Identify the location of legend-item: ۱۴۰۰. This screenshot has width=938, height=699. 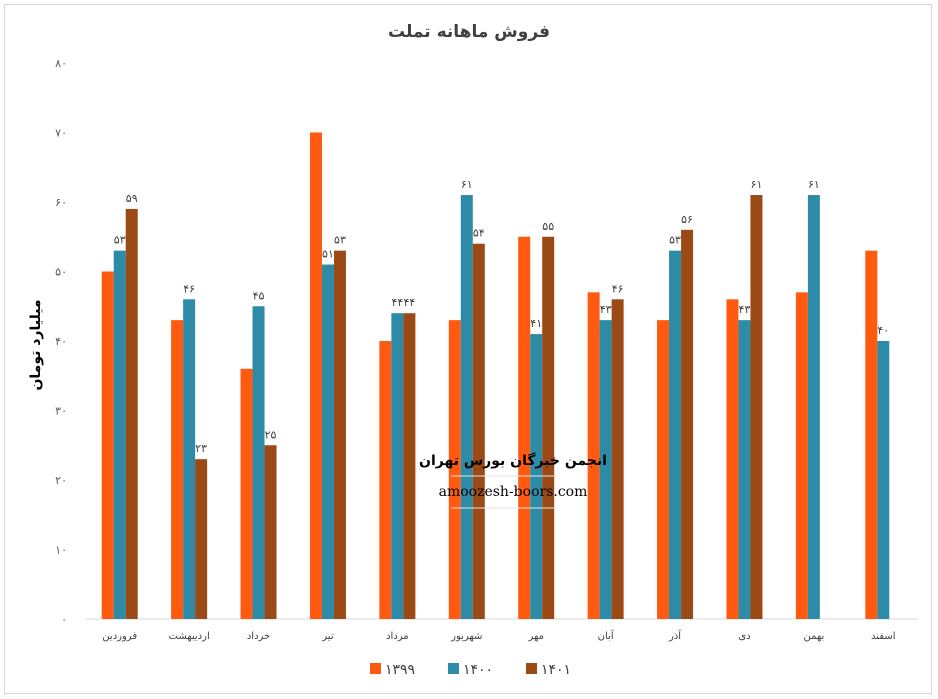
(470, 670).